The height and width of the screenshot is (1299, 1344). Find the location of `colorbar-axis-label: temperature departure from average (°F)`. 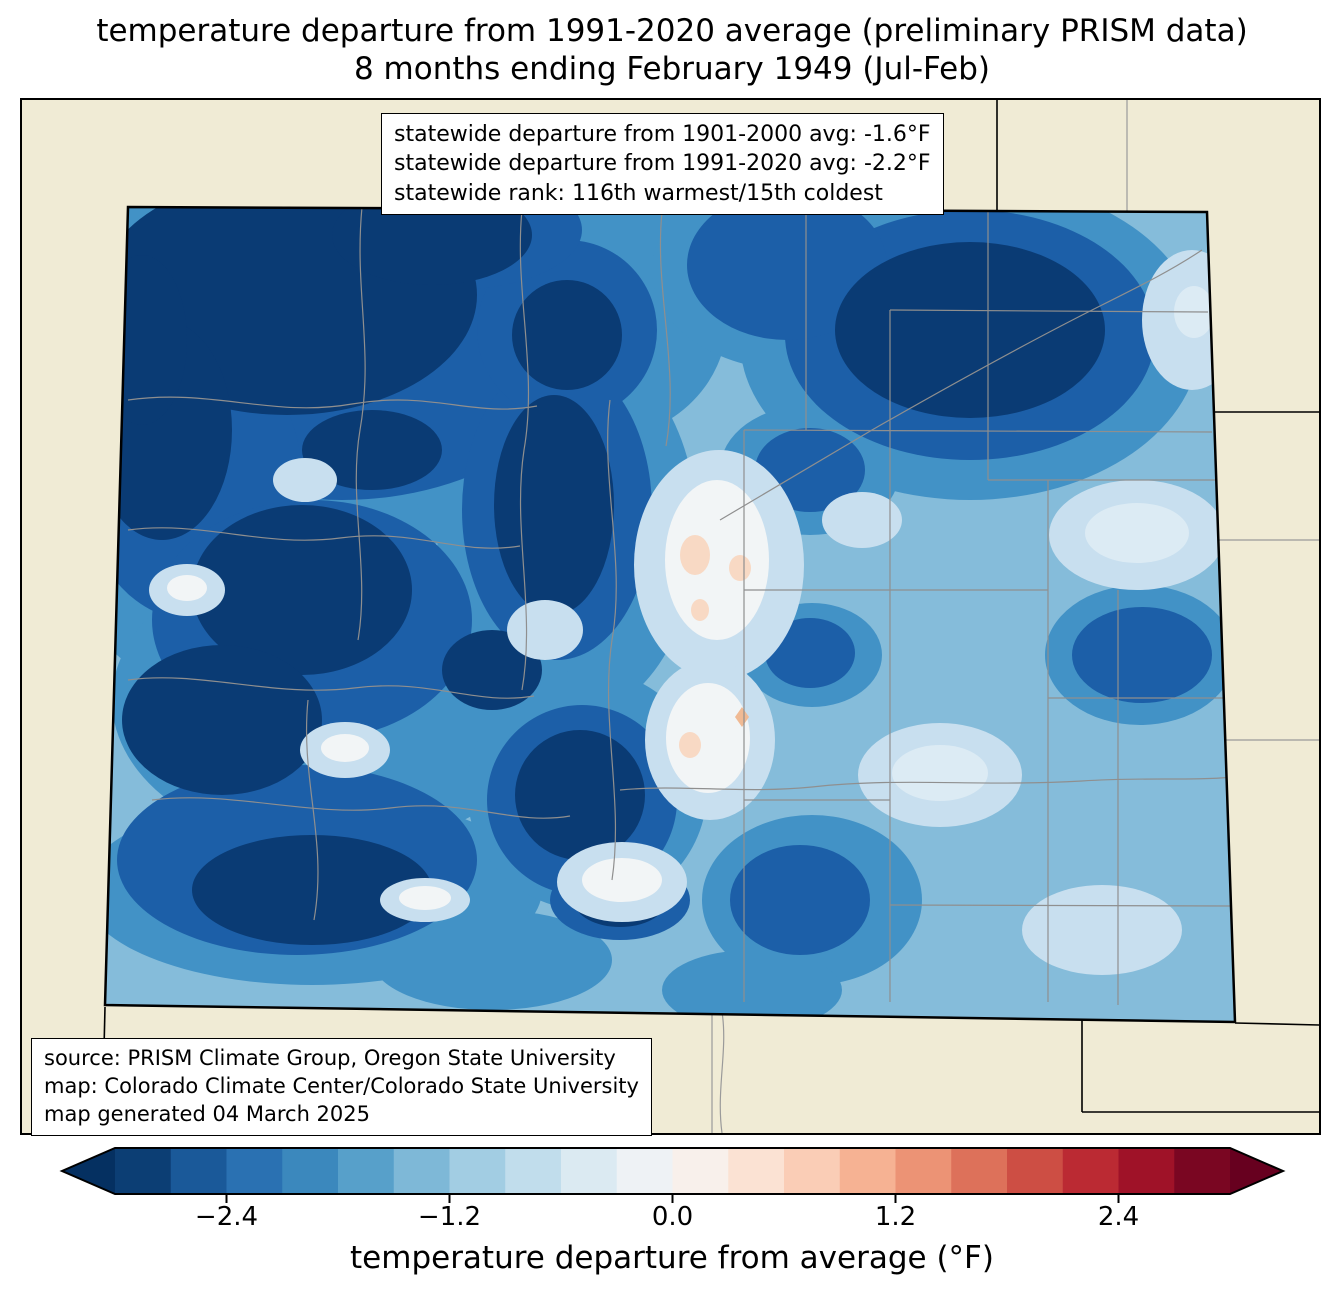

colorbar-axis-label: temperature departure from average (°F) is located at coordinates (672, 1258).